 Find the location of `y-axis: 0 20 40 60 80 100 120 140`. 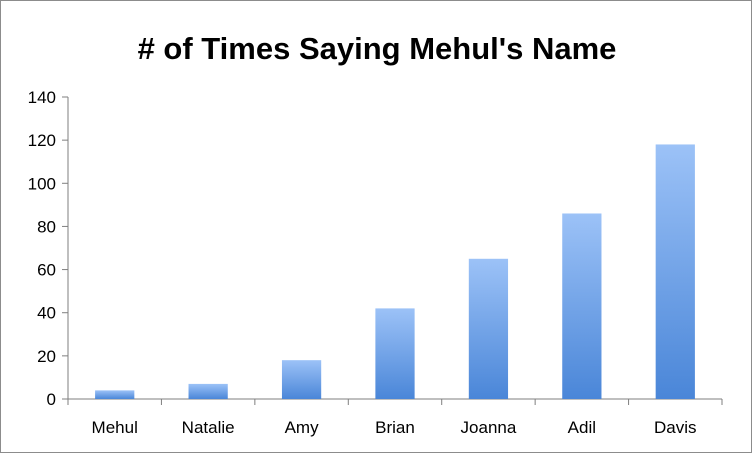

y-axis: 0 20 40 60 80 100 120 140 is located at coordinates (48, 248).